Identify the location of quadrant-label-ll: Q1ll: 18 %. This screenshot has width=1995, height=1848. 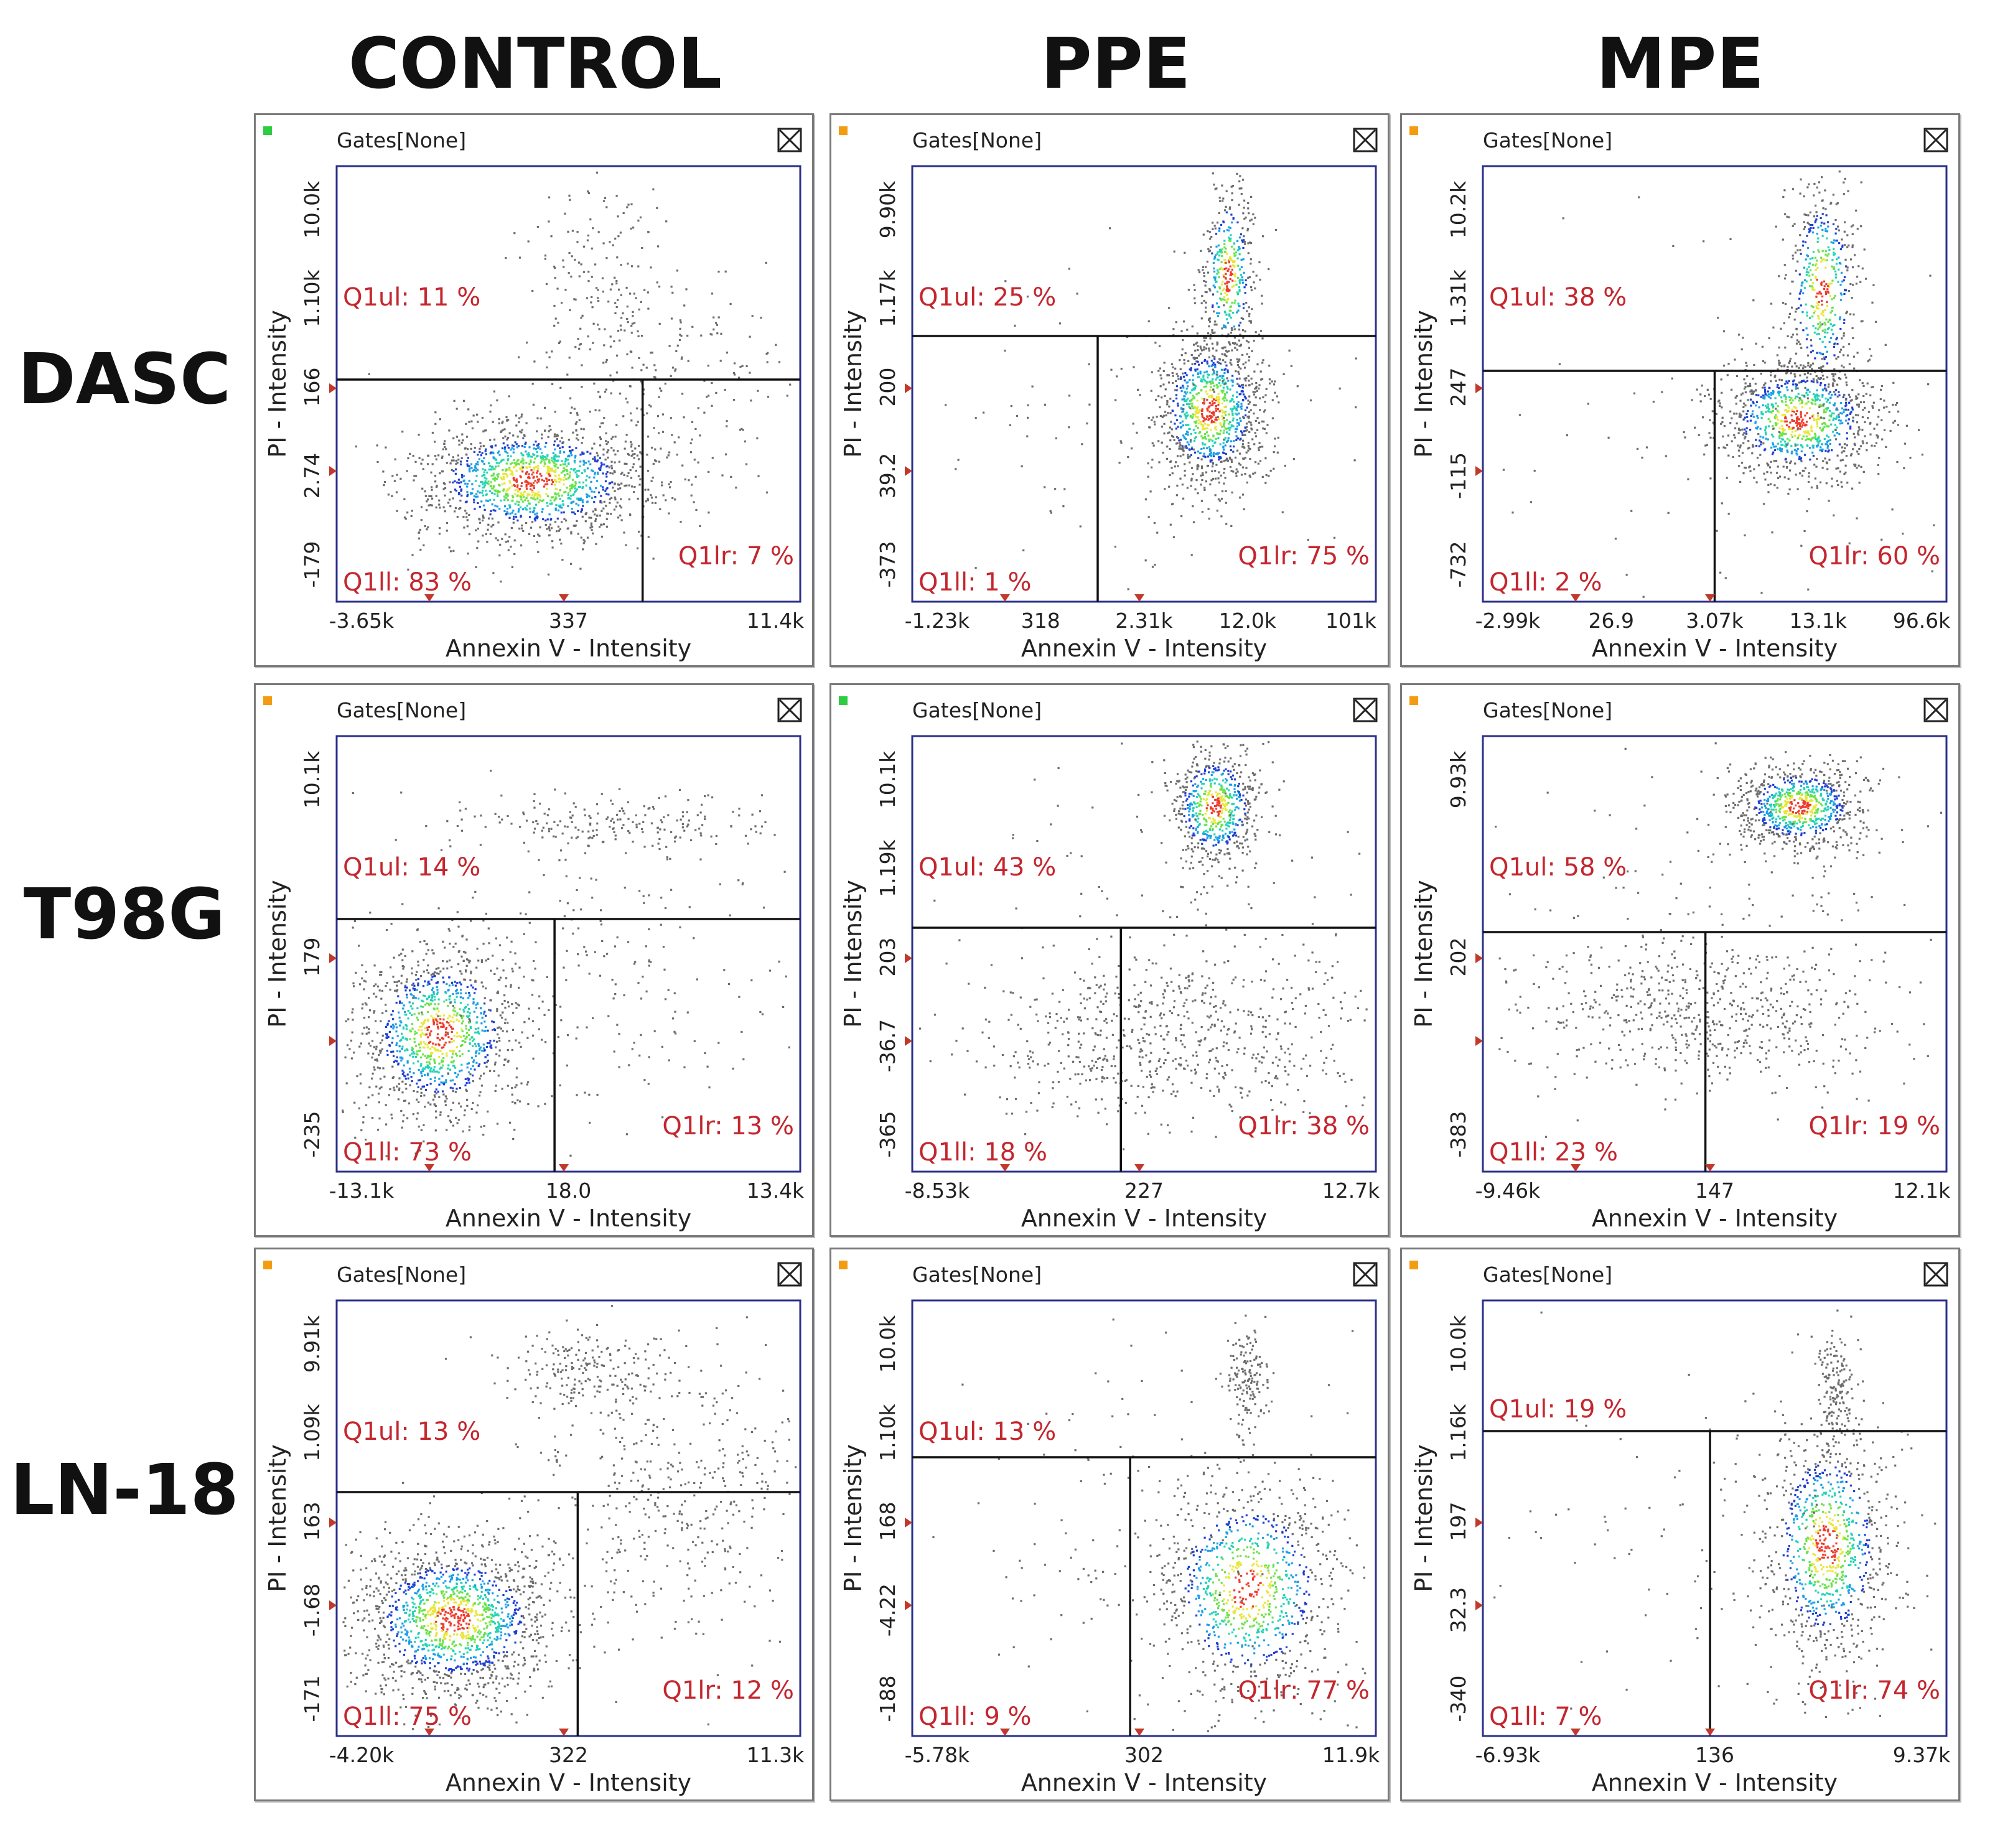
(982, 1152).